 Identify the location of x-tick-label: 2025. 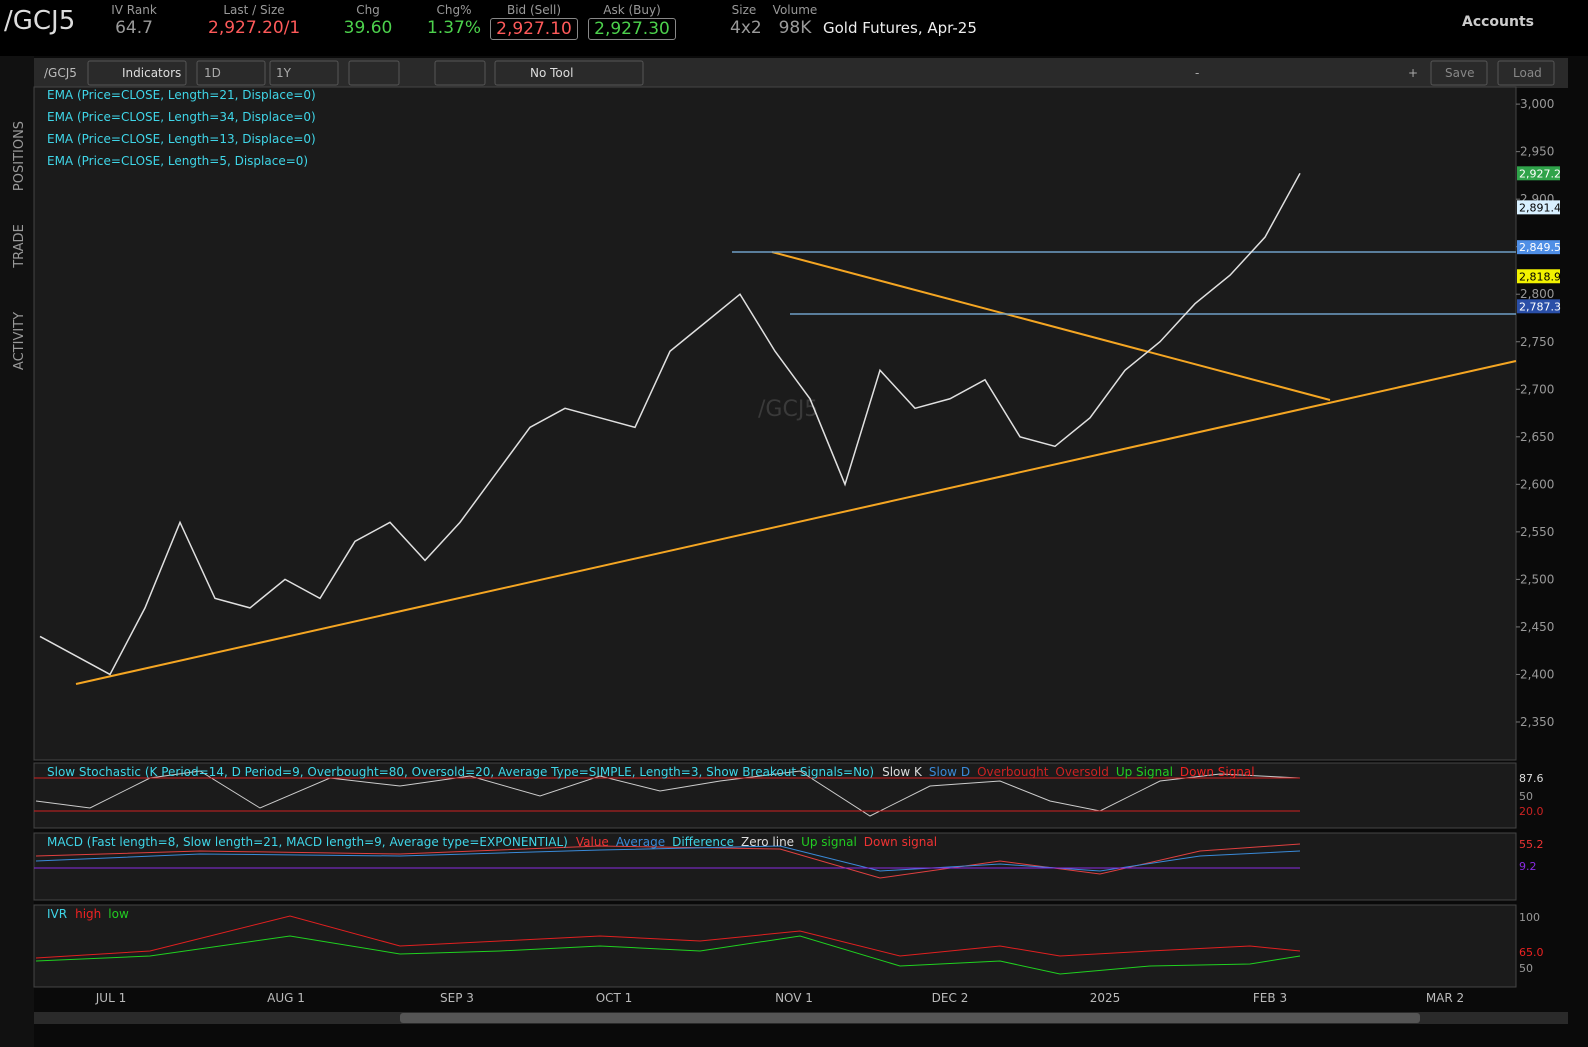
(1105, 998).